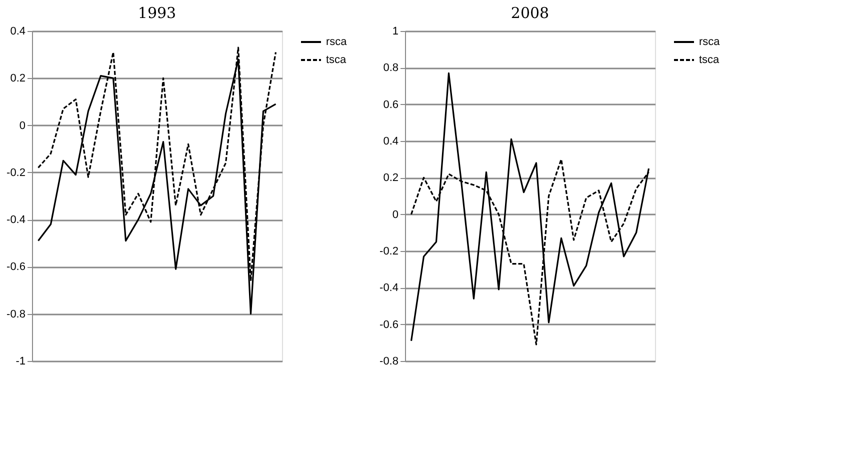 The width and height of the screenshot is (854, 475). What do you see at coordinates (21, 362) in the screenshot?
I see `y-tick-label: -1` at bounding box center [21, 362].